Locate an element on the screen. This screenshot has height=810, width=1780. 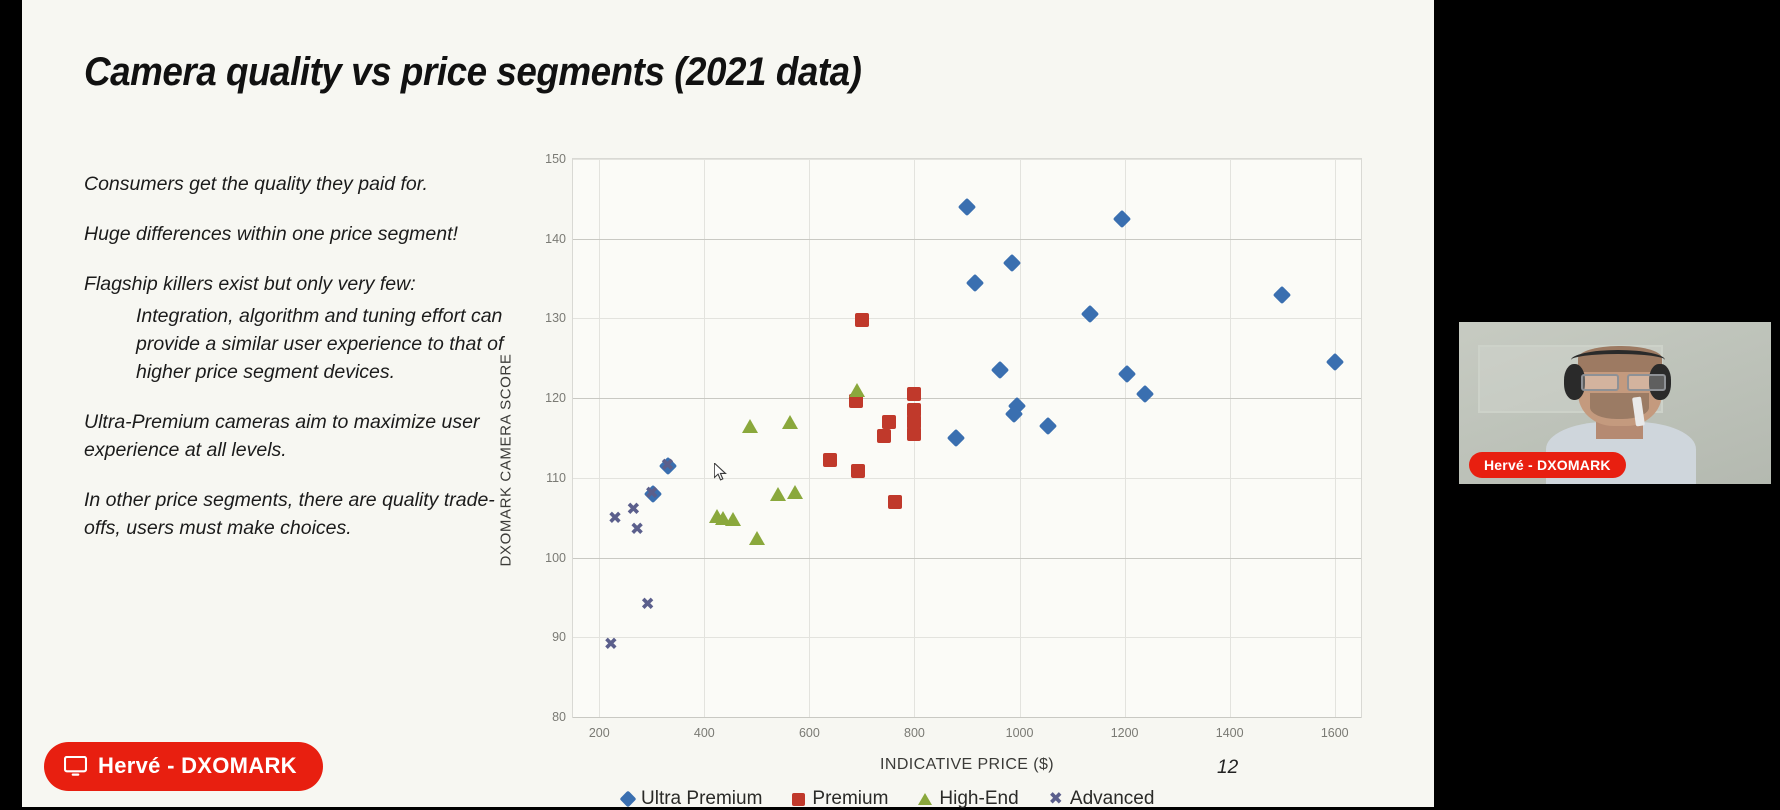
participant-video-tile: Hervé - DXOMARK is located at coordinates (1615, 403).